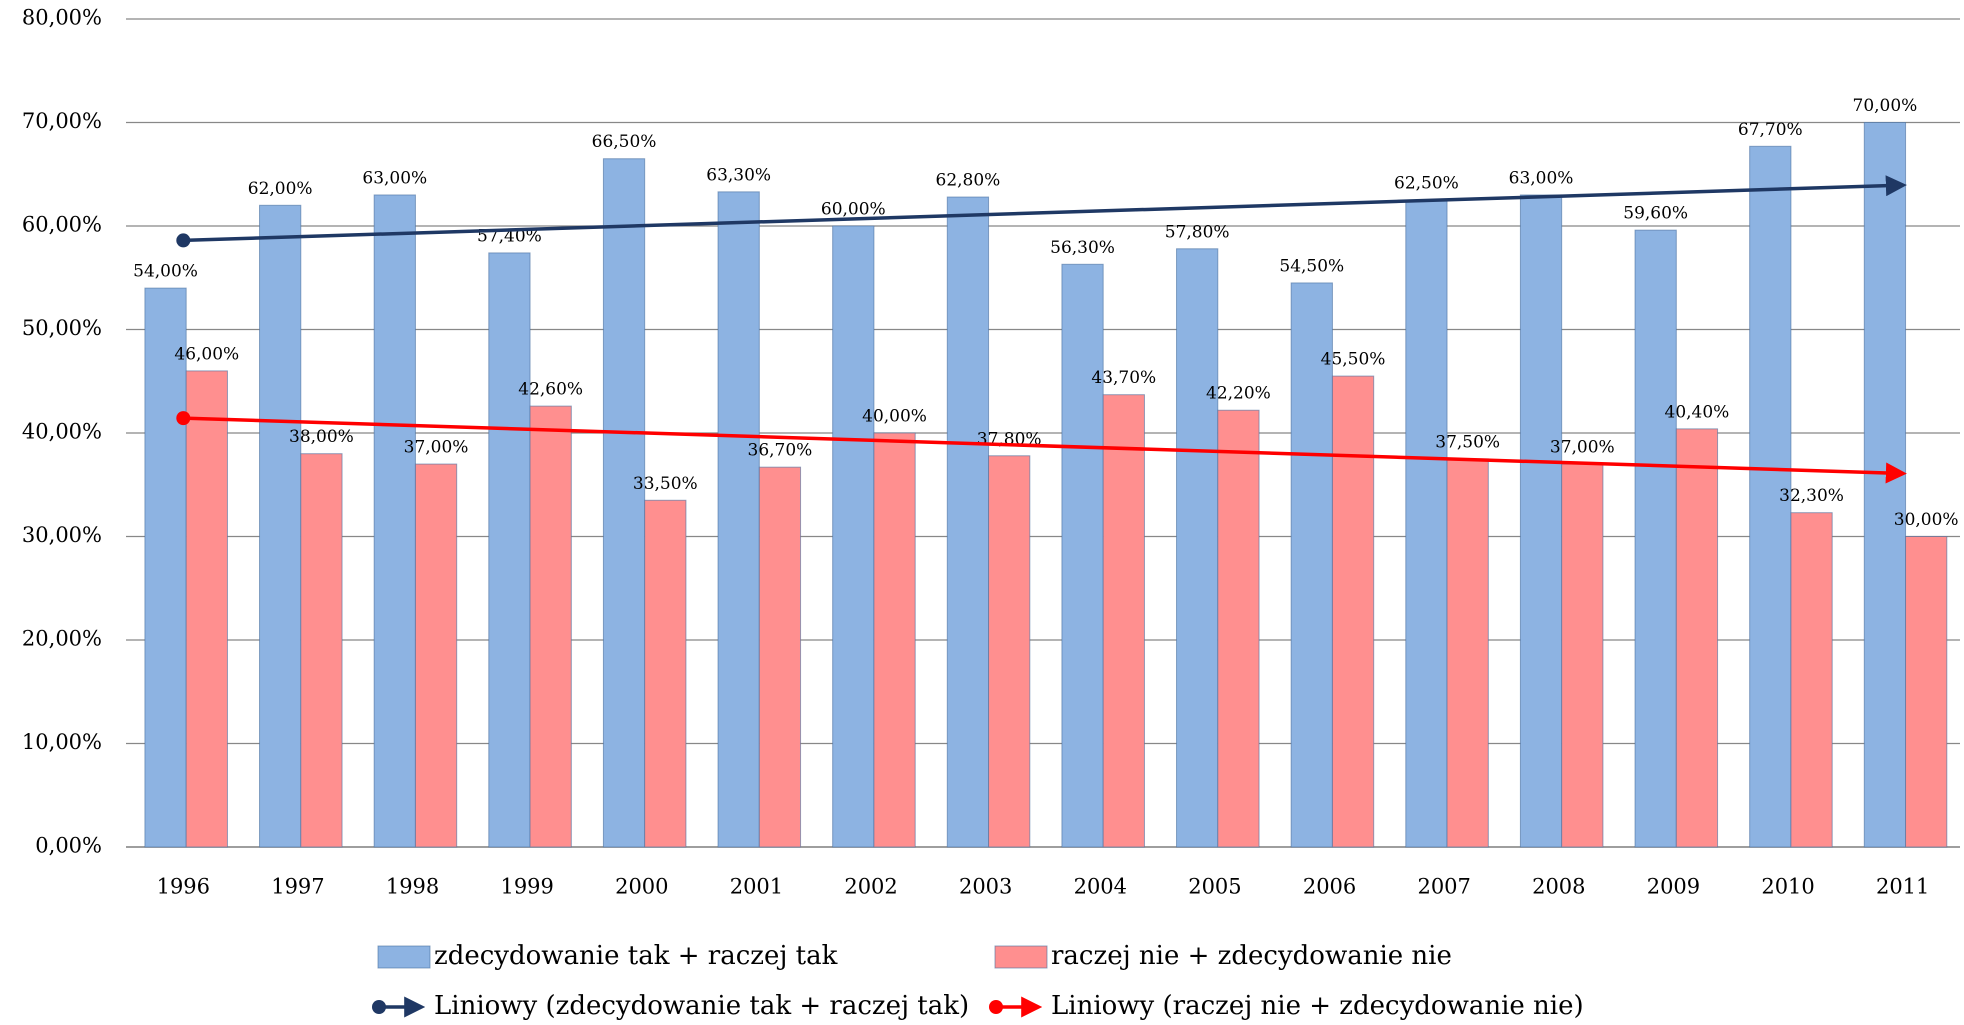  What do you see at coordinates (1770, 130) in the screenshot?
I see `data-label: 67,70%` at bounding box center [1770, 130].